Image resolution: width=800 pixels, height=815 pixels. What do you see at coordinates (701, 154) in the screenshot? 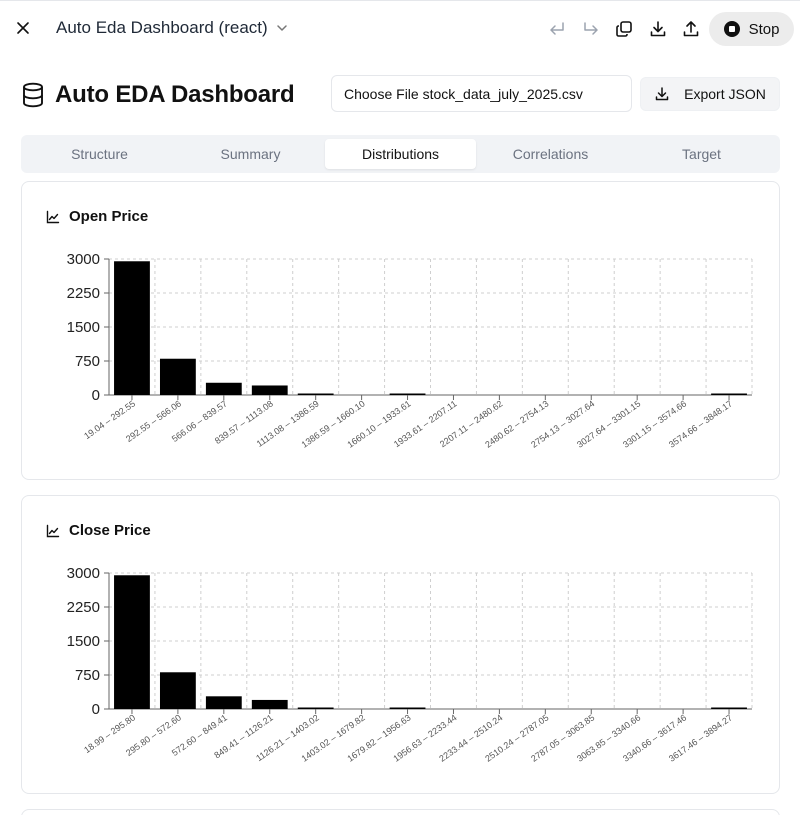
I see `tab-target: Target` at bounding box center [701, 154].